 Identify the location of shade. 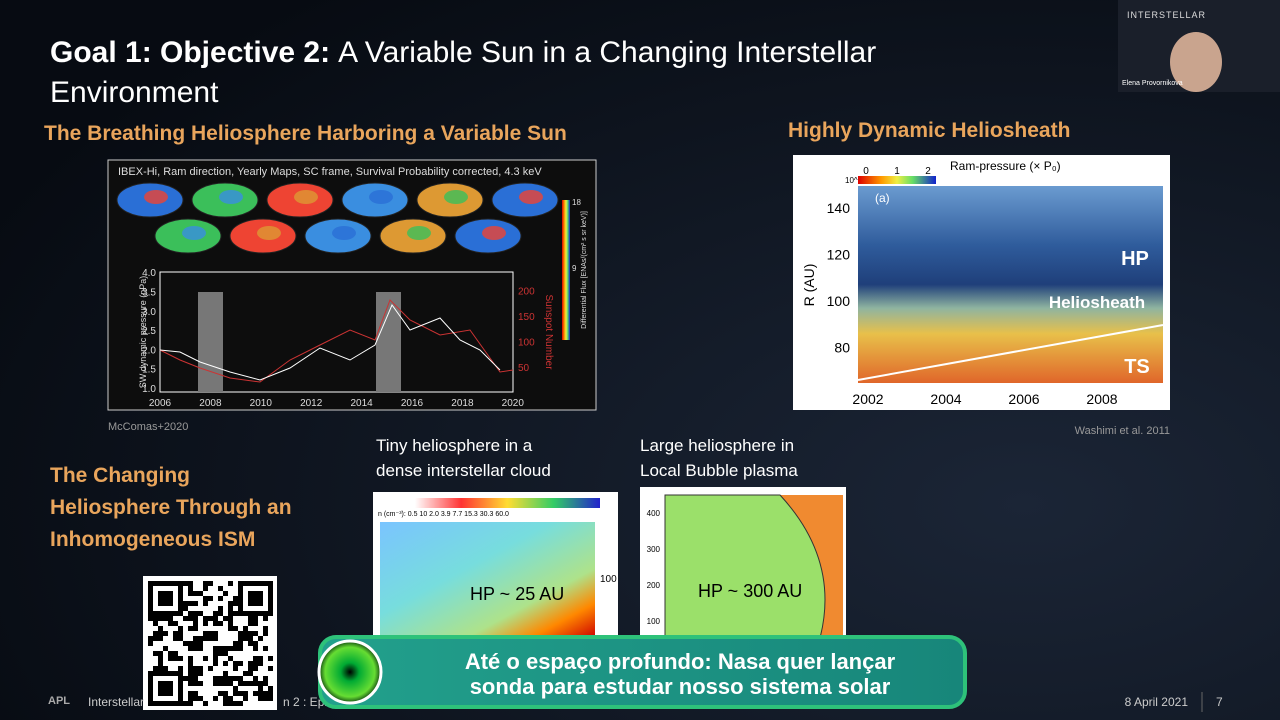
(388, 342).